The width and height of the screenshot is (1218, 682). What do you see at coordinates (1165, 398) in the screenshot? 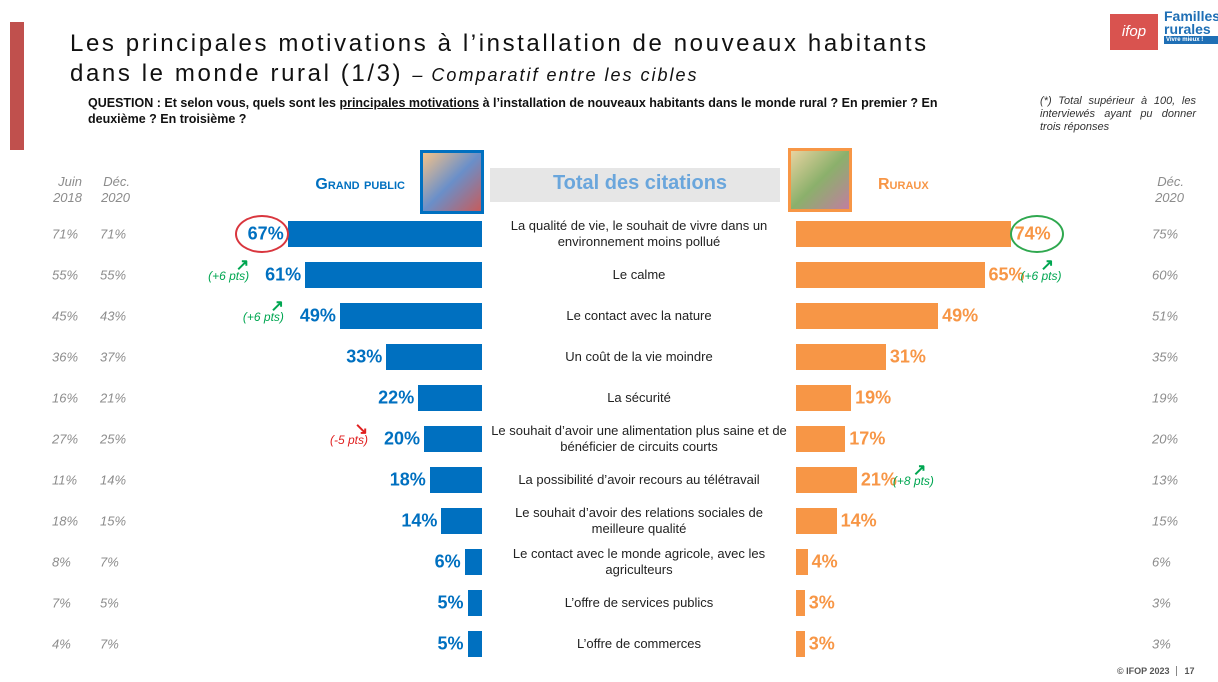
I see `history-value: 19%` at bounding box center [1165, 398].